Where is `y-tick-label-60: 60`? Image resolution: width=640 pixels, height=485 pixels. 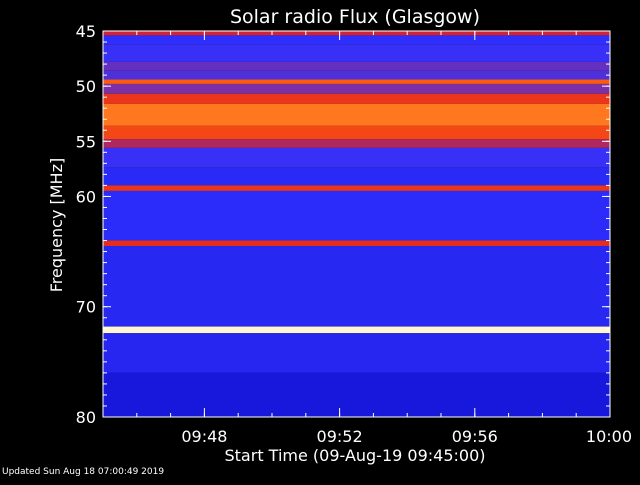
y-tick-label-60: 60 is located at coordinates (86, 196).